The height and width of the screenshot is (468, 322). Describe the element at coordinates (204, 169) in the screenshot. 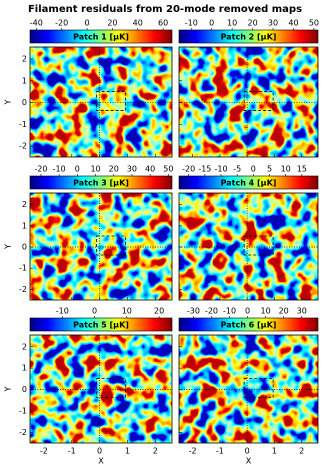

I see `colorbar-tick-label: -15` at that location.